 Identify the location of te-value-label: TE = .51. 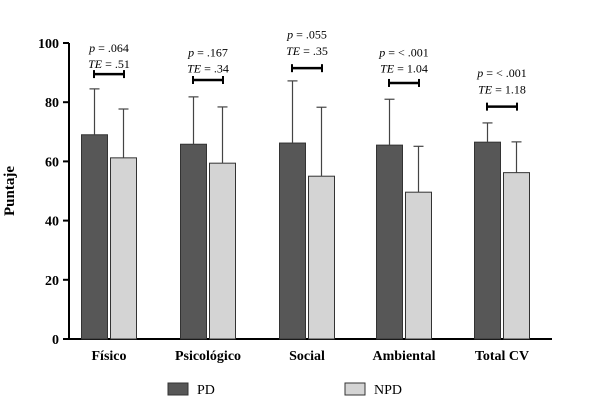
(109, 64).